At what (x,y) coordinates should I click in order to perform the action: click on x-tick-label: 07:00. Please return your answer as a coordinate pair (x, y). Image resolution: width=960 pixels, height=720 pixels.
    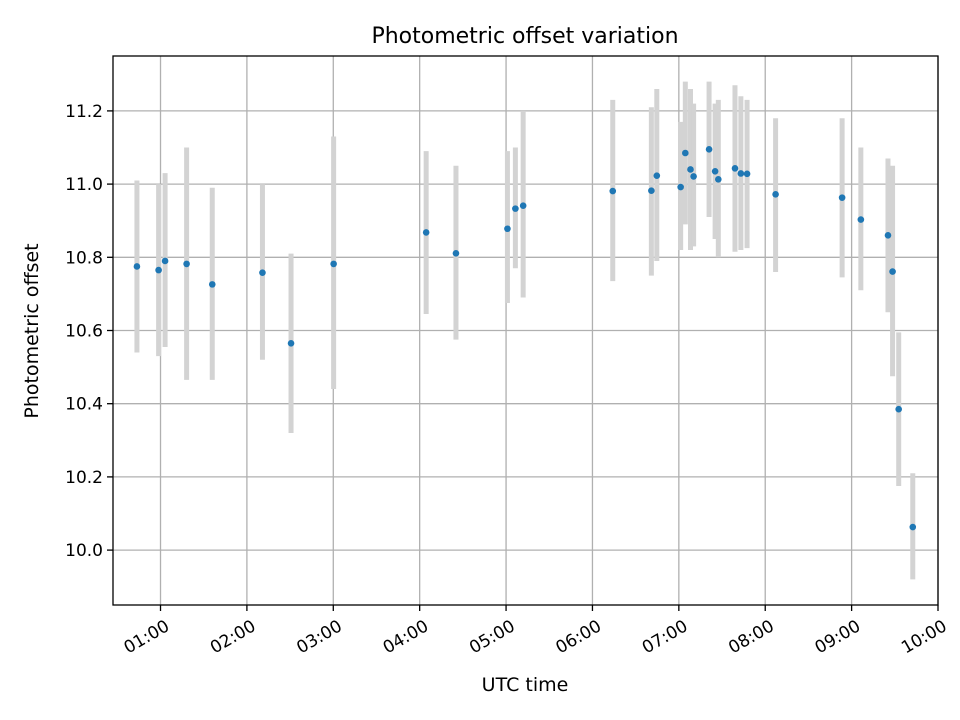
    Looking at the image, I should click on (665, 637).